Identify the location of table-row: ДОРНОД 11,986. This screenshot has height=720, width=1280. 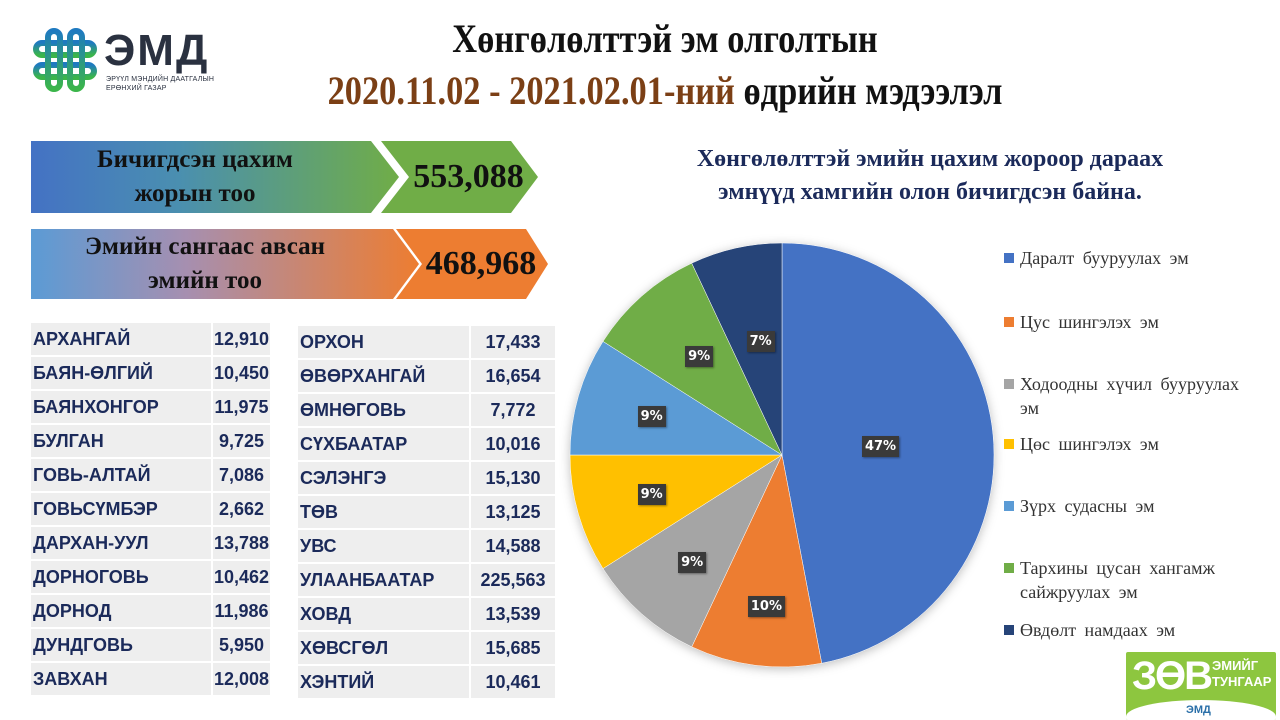
(151, 612).